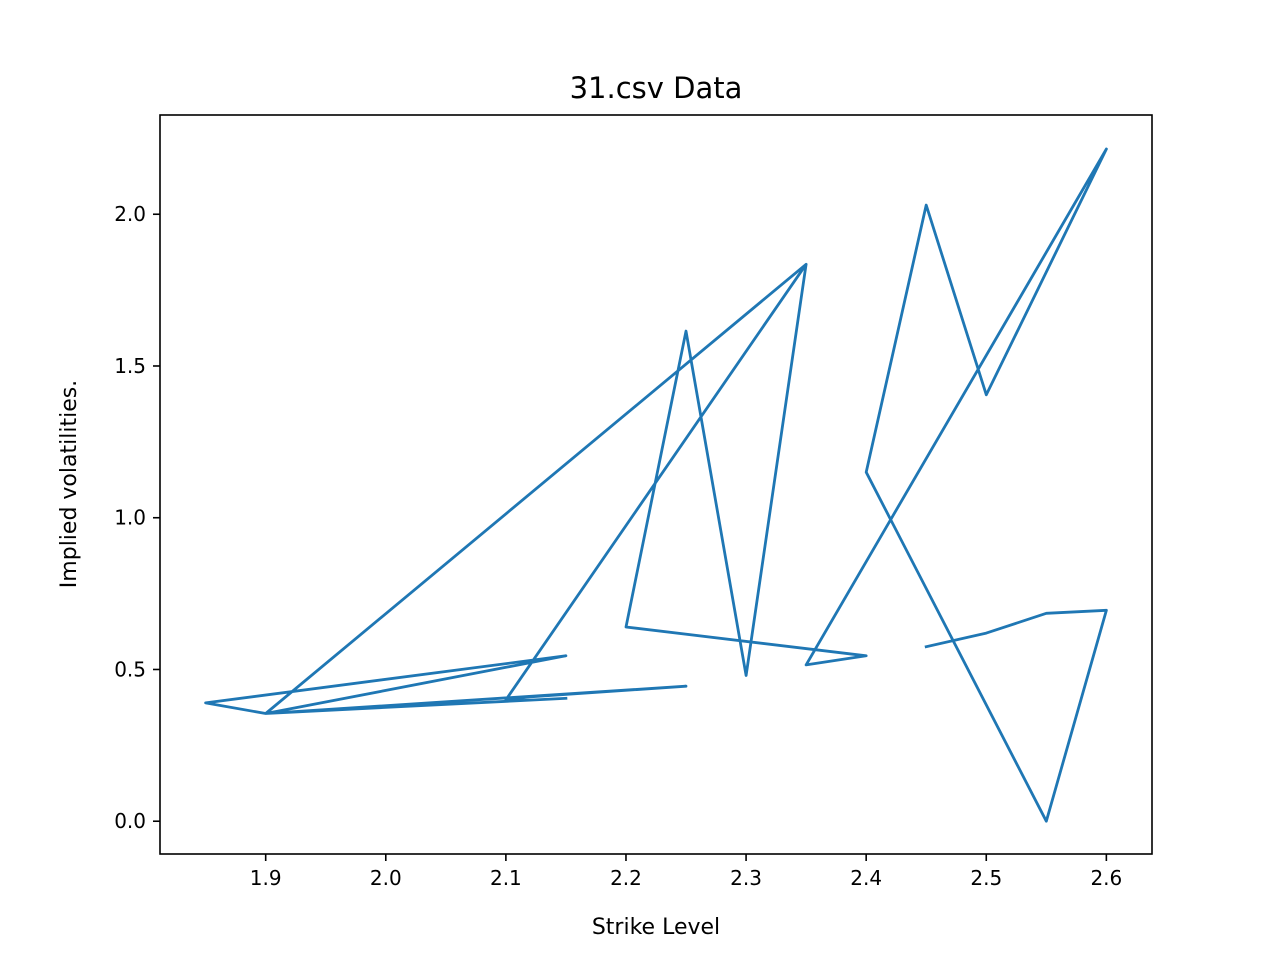 Image resolution: width=1280 pixels, height=960 pixels. What do you see at coordinates (386, 878) in the screenshot?
I see `x-tick-label: 2.0` at bounding box center [386, 878].